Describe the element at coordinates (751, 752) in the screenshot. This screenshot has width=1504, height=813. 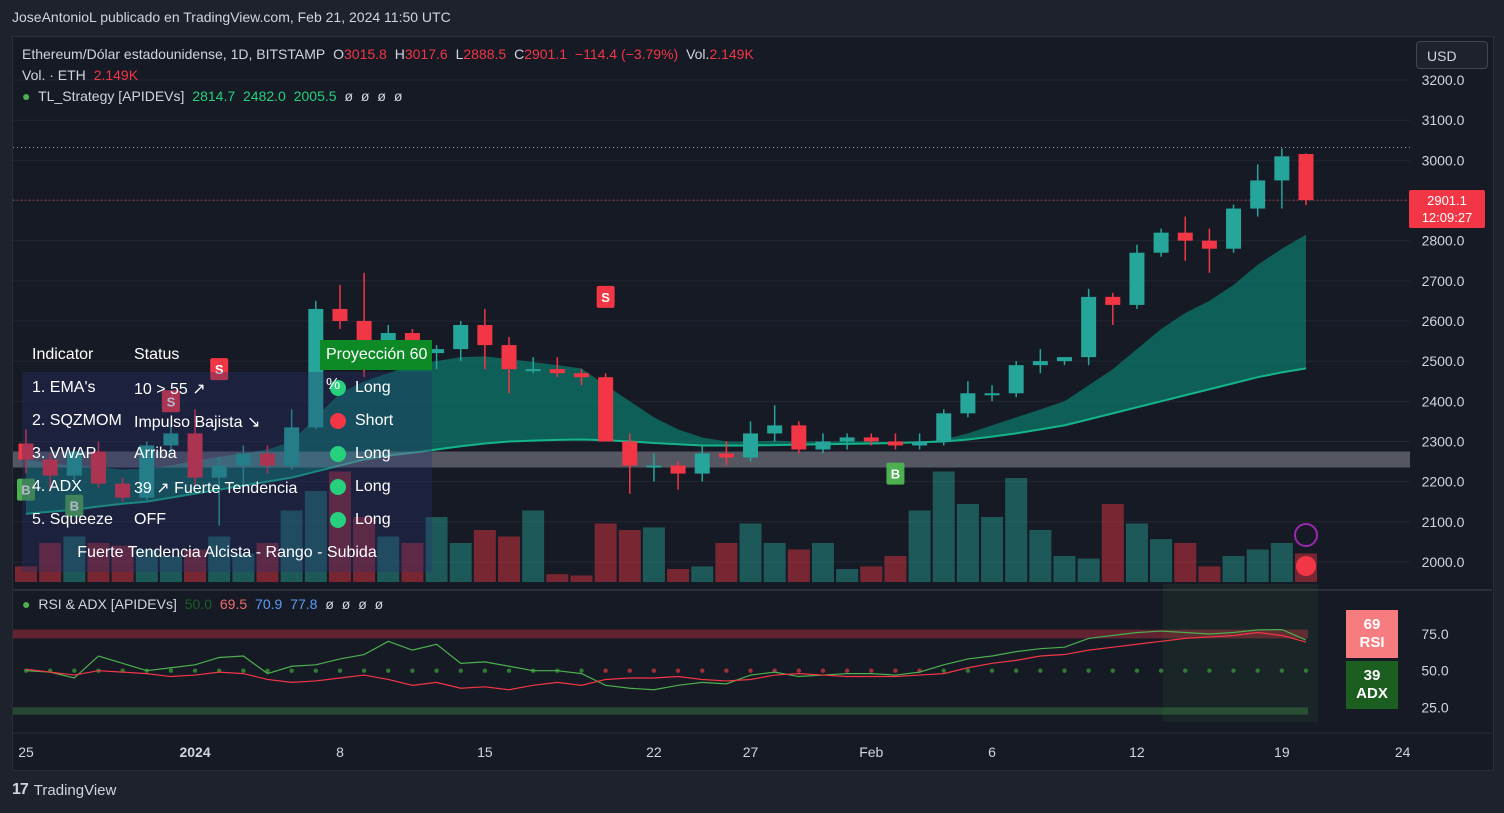
I see `x-tick-label: 27` at that location.